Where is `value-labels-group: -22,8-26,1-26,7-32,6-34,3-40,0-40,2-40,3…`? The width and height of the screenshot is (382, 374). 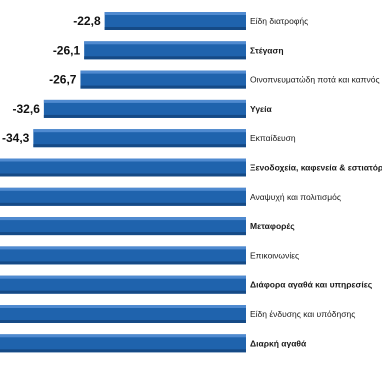 value-labels-group: -22,8-26,1-26,7-32,6-34,3-40,0-40,2-40,3… is located at coordinates (51, 79).